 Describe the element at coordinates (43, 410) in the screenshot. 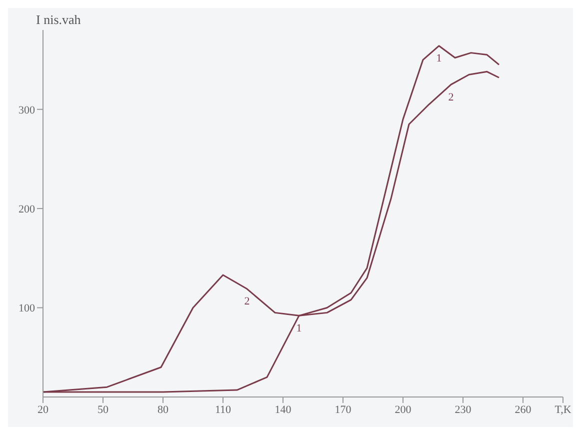

I see `x-tick-label: 20` at that location.